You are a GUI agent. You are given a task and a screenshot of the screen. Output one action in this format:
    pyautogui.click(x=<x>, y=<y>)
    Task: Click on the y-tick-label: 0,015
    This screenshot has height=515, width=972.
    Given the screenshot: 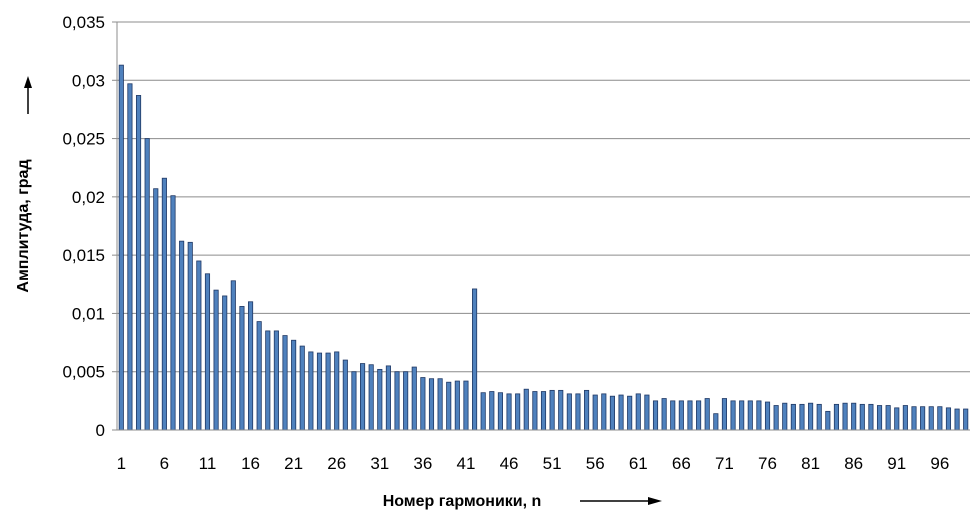 What is the action you would take?
    pyautogui.click(x=83, y=255)
    